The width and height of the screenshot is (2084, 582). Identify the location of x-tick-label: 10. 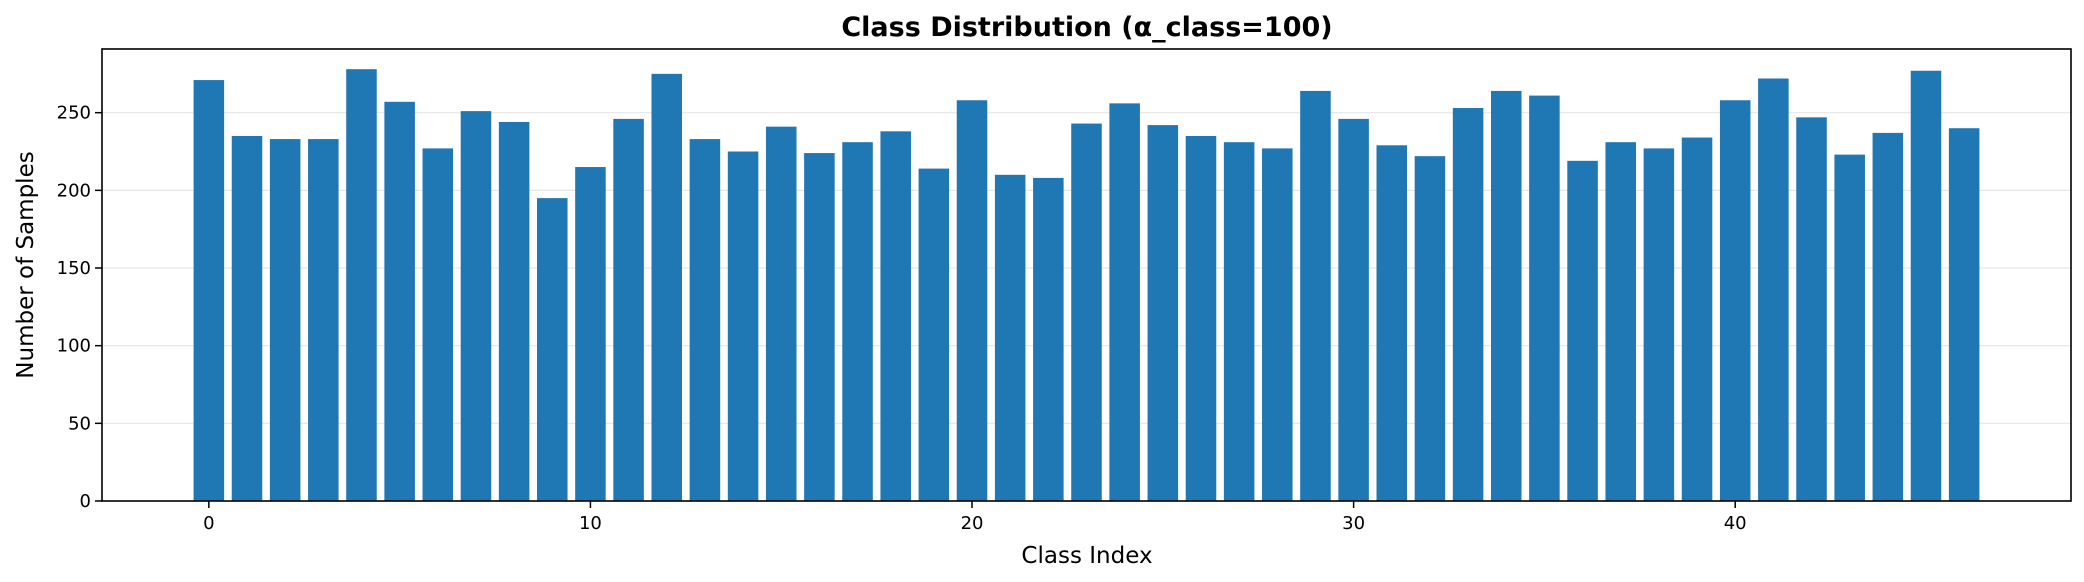
(590, 523).